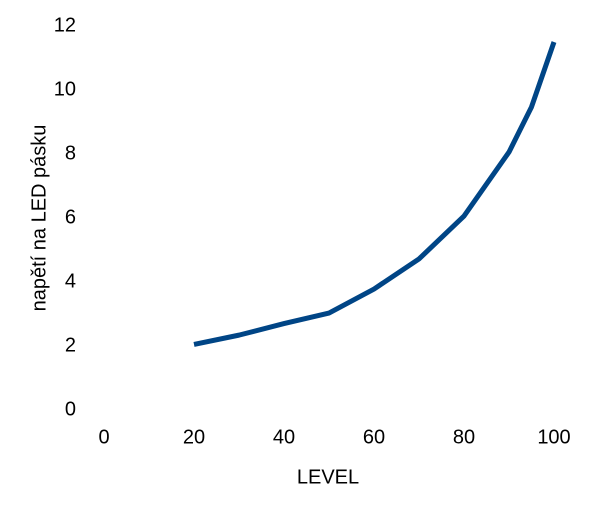 This screenshot has width=600, height=515. Describe the element at coordinates (194, 437) in the screenshot. I see `x-tick-label: 20` at that location.